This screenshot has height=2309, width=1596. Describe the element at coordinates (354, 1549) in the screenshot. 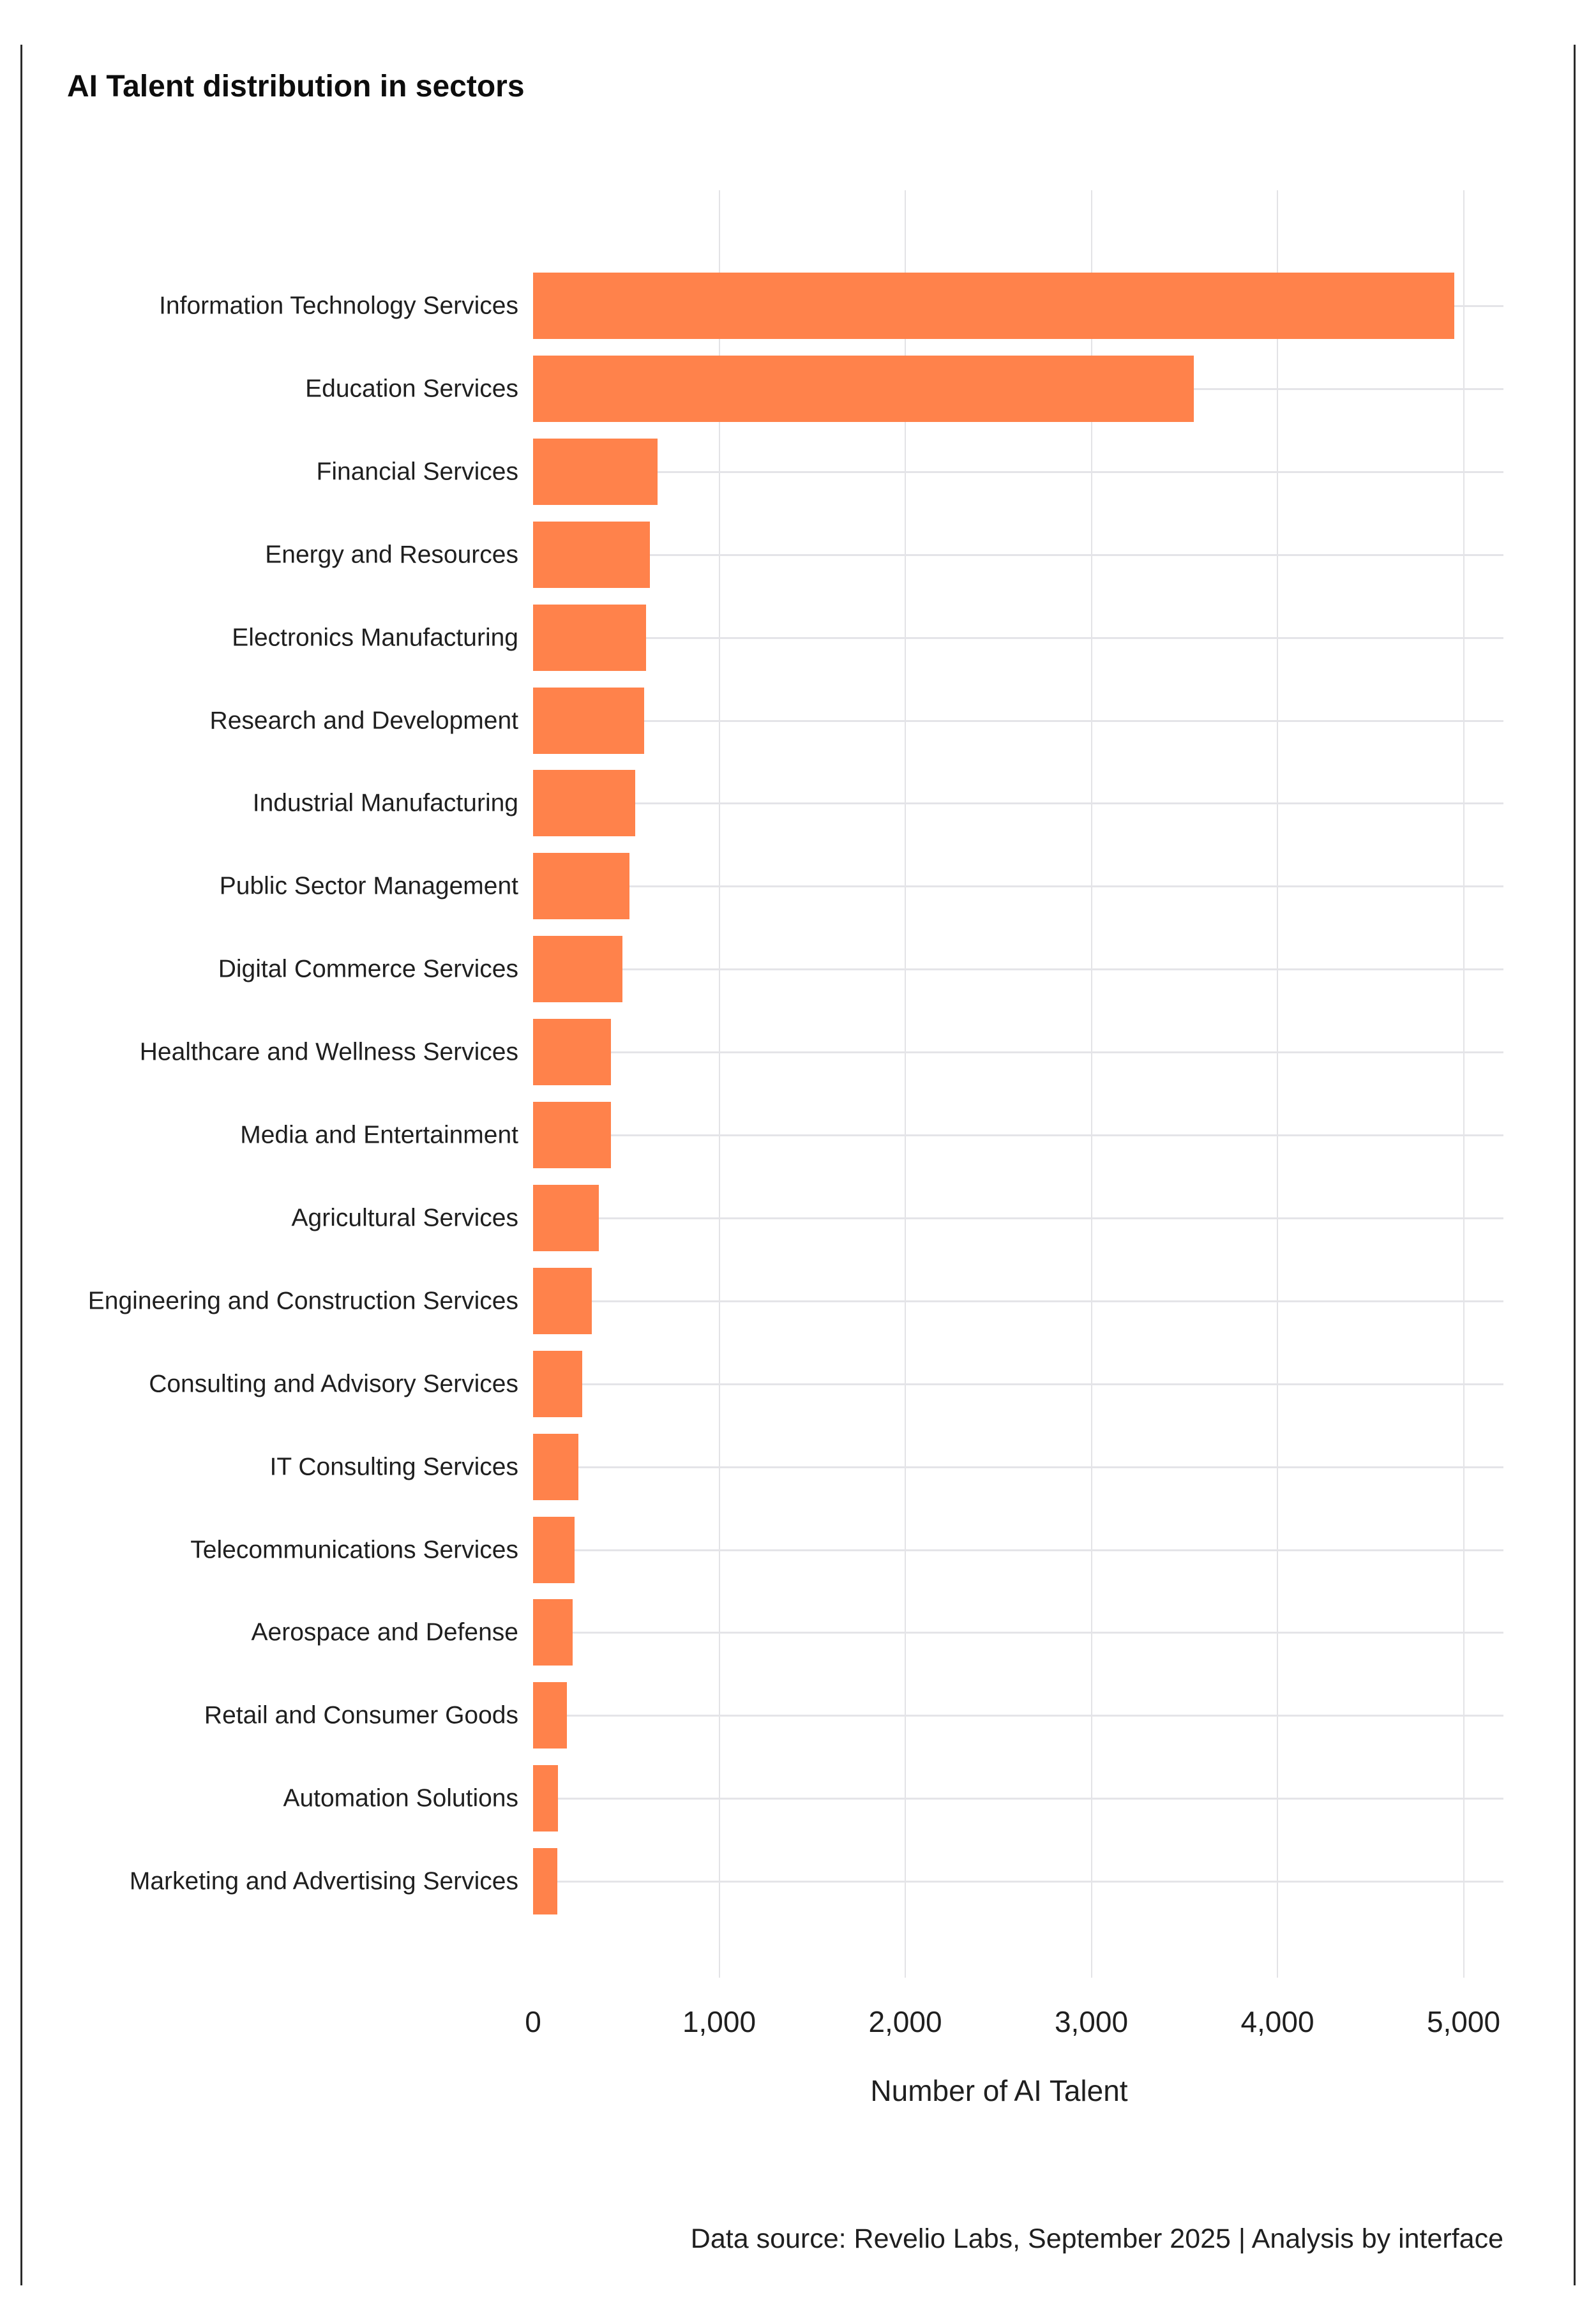

I see `y-category-label: Telecommunications Services` at that location.